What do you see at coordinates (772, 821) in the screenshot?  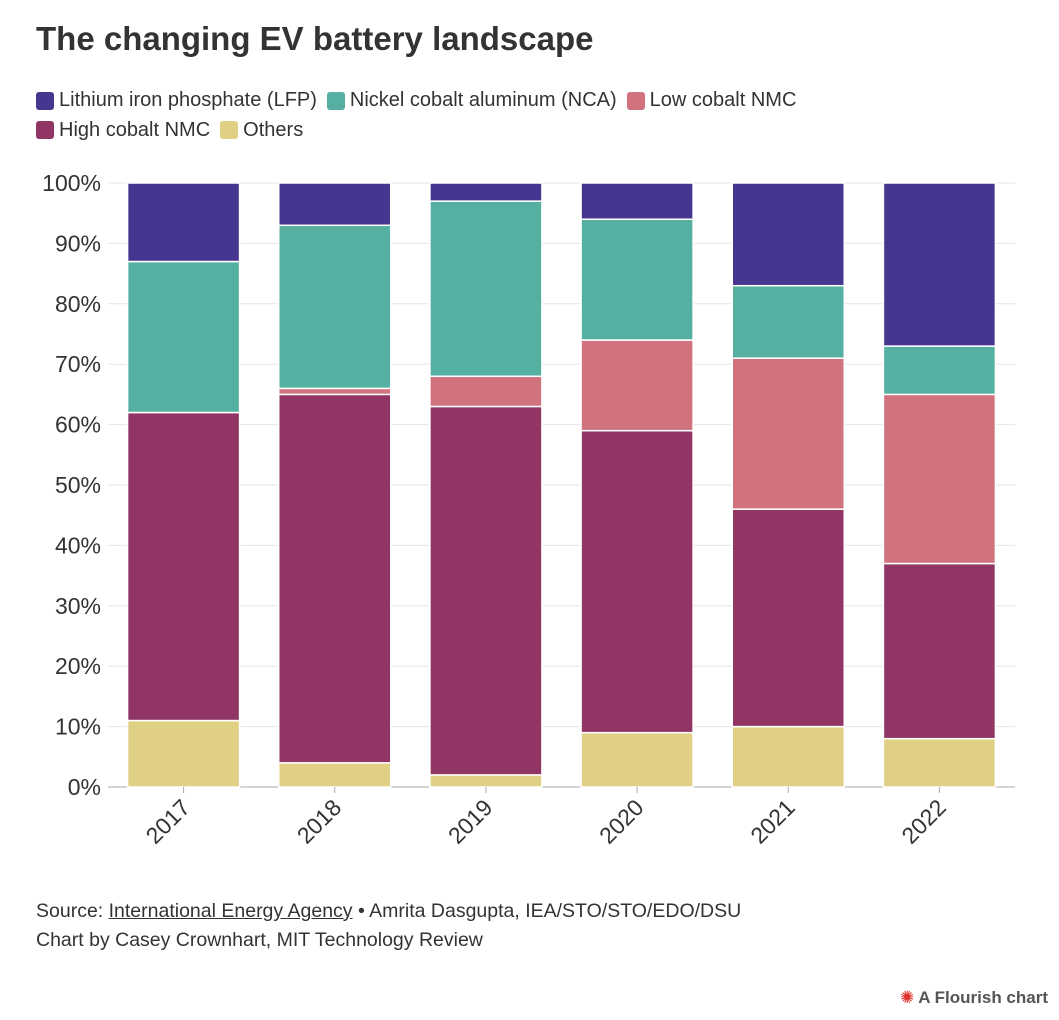 I see `x-tick-label: 2021` at bounding box center [772, 821].